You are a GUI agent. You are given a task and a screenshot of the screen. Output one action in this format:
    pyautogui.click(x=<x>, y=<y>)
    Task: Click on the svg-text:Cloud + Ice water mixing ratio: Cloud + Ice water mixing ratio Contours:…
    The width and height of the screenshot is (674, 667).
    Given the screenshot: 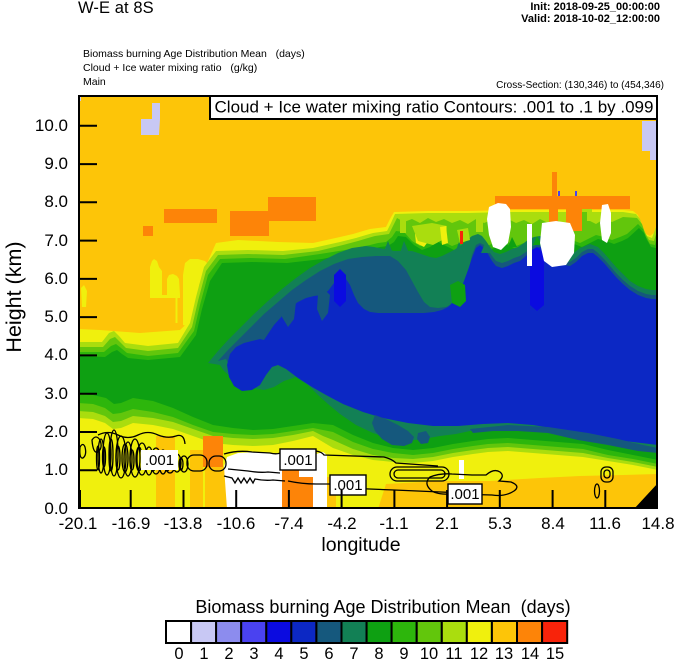 What is the action you would take?
    pyautogui.click(x=434, y=107)
    